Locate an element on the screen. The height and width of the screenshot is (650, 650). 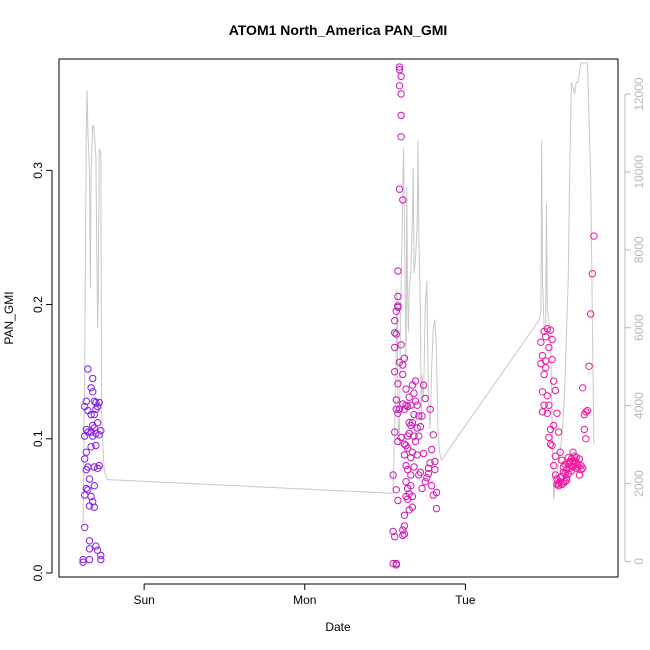
y-axis-label: PAN_GMI is located at coordinates (9, 317).